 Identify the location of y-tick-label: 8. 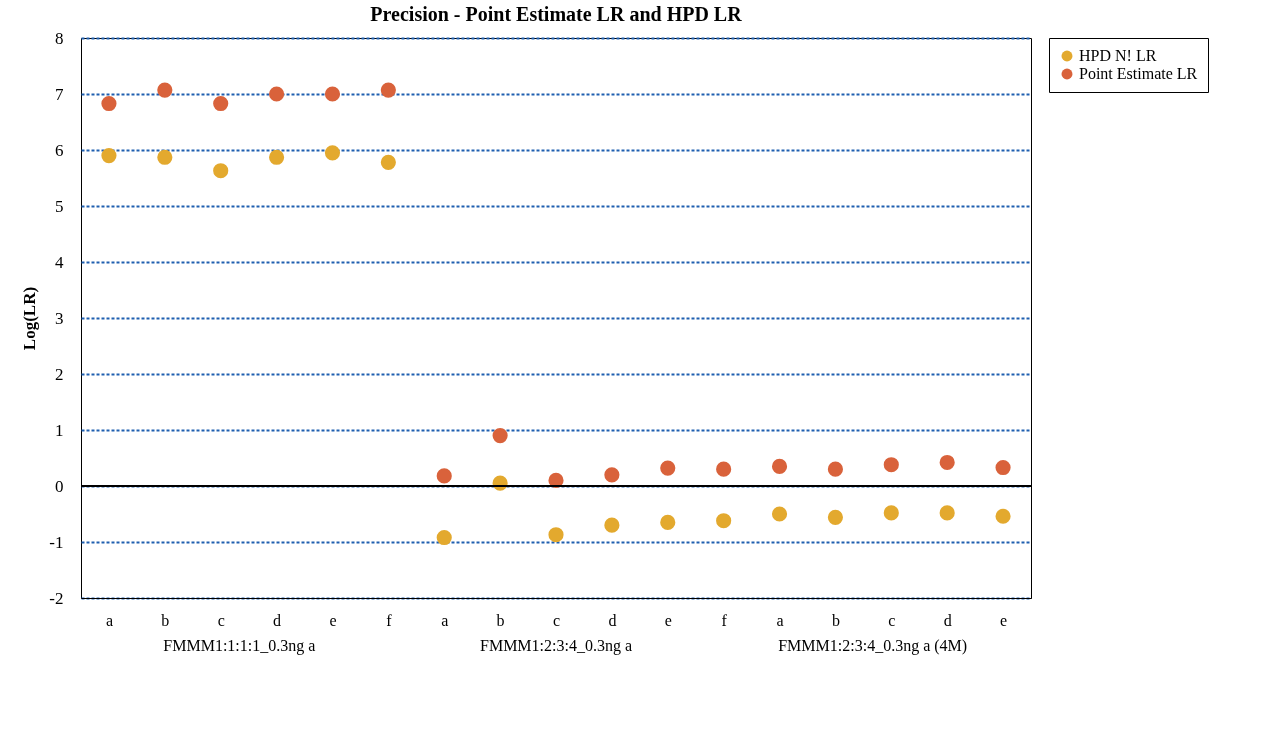
(59, 38).